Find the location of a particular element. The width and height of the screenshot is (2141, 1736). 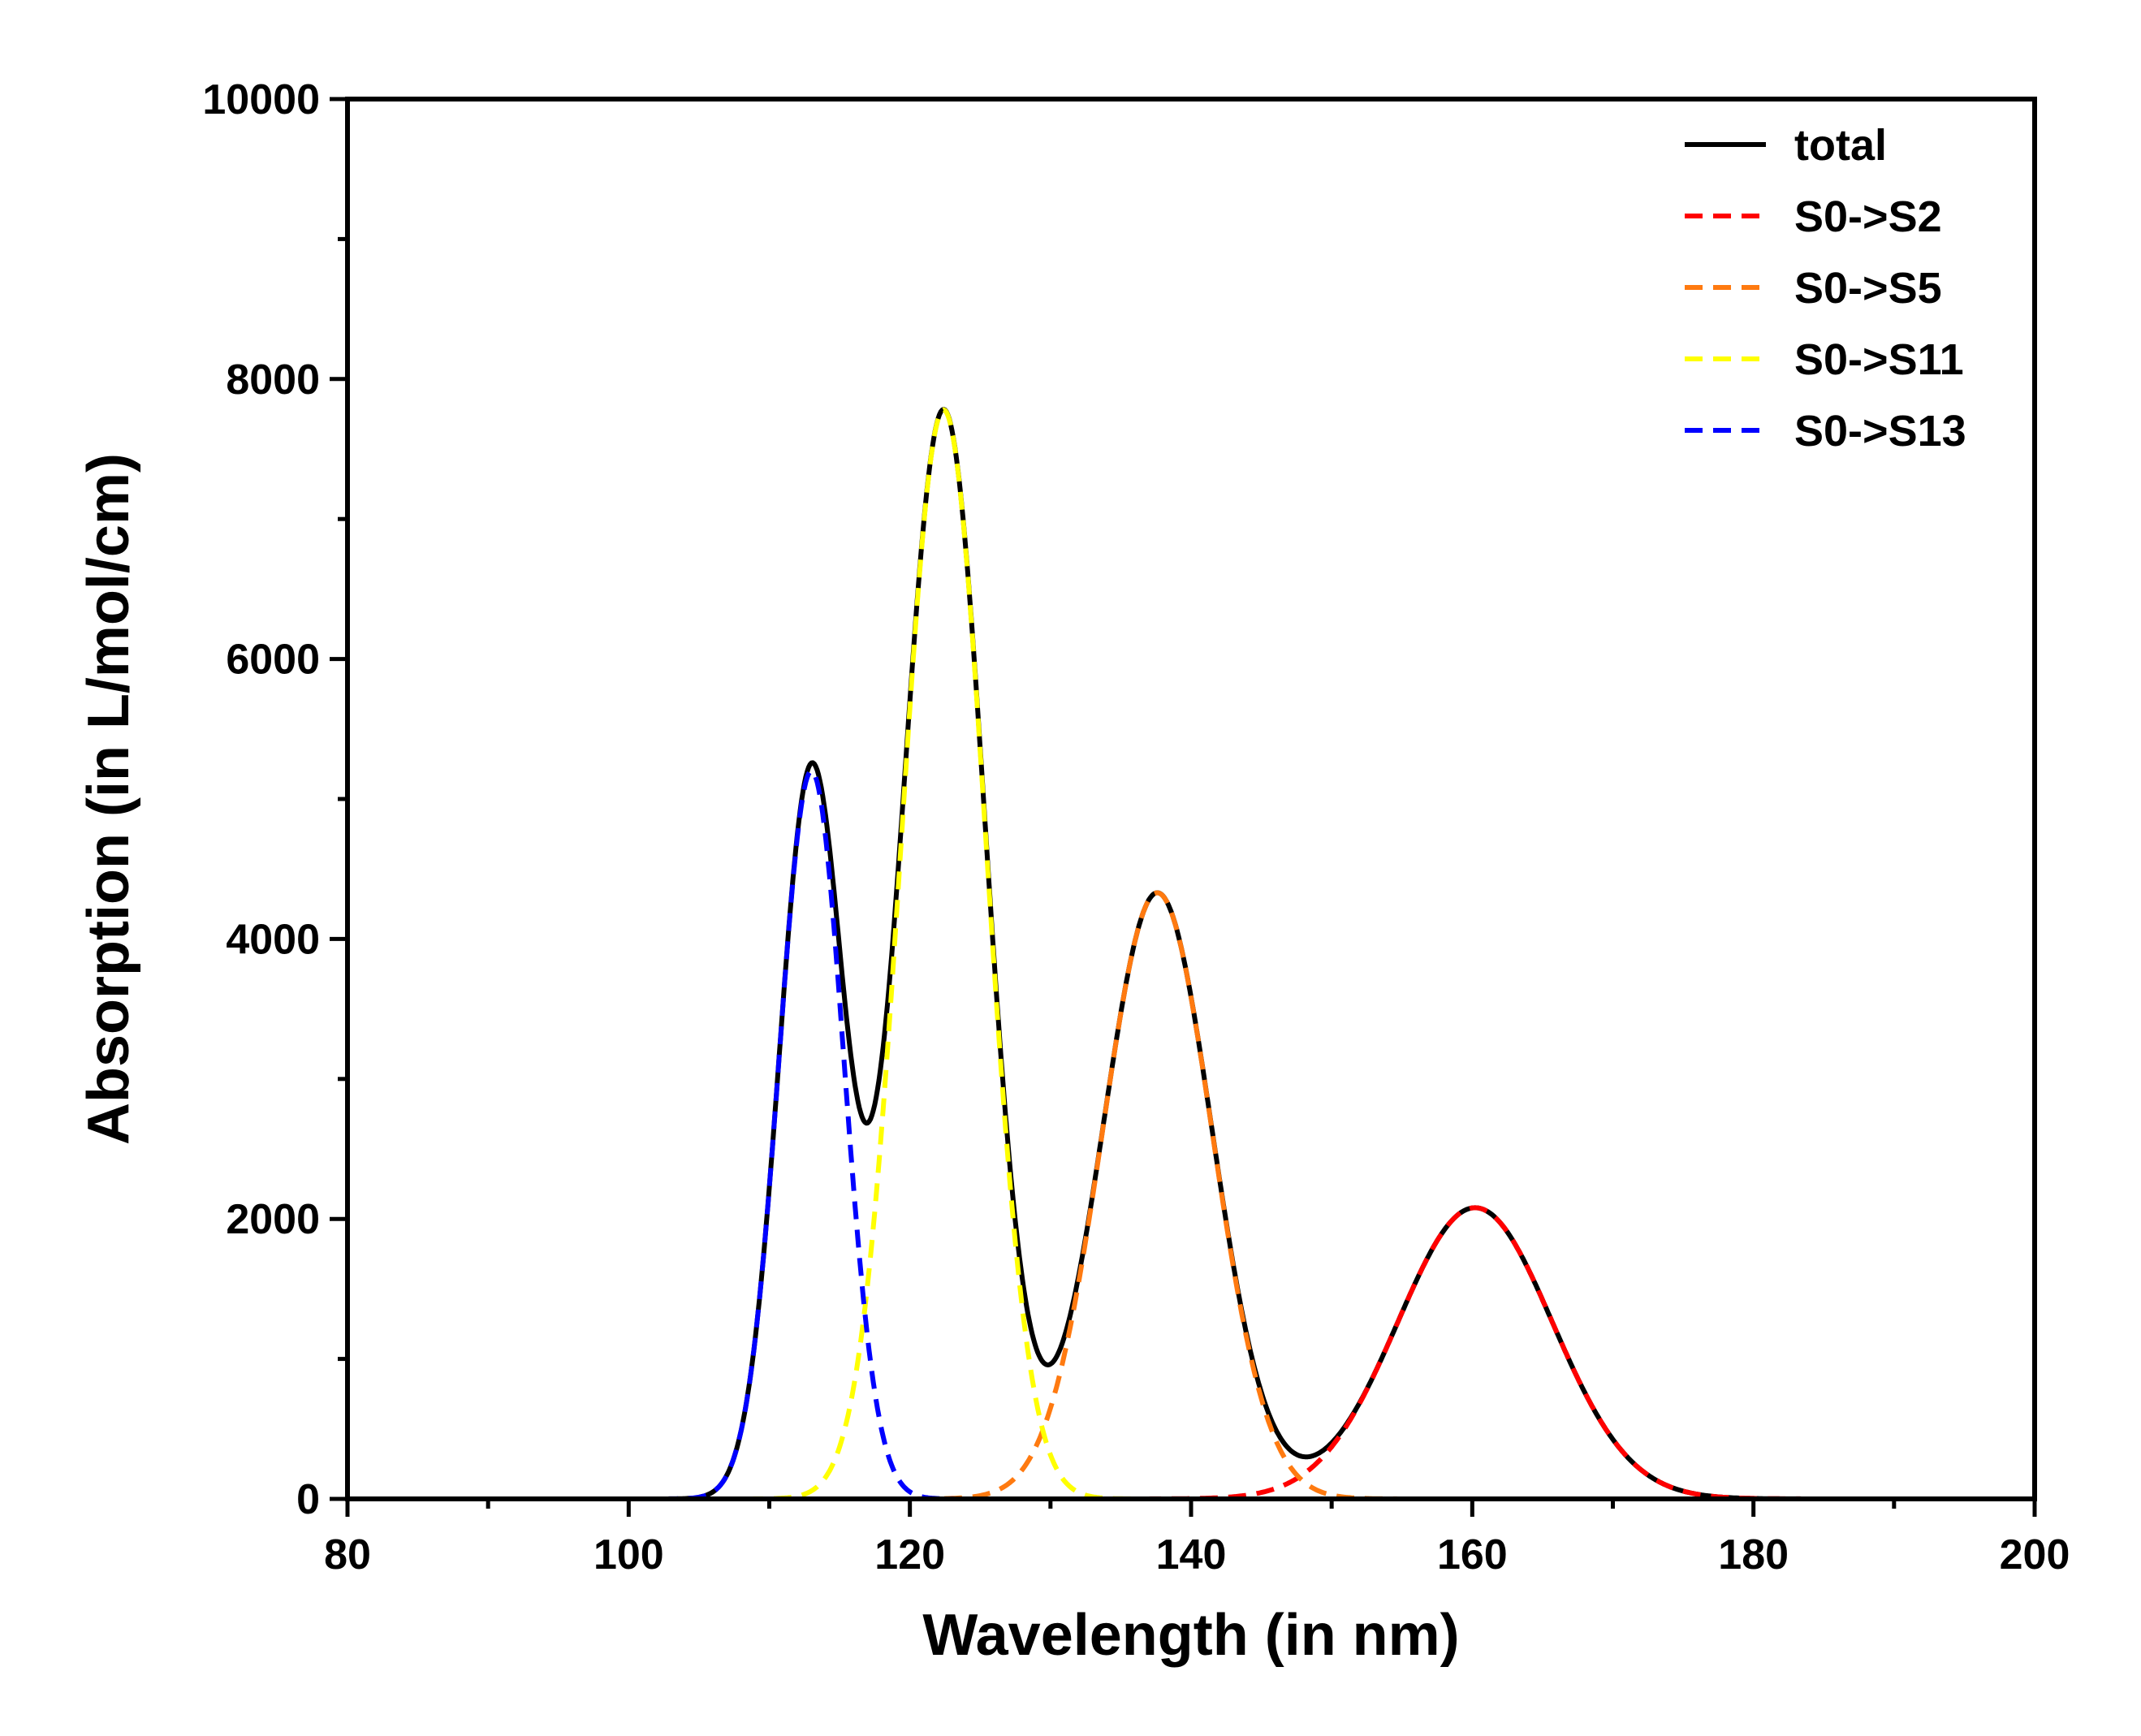

y-tick-label: 4000 is located at coordinates (273, 939).